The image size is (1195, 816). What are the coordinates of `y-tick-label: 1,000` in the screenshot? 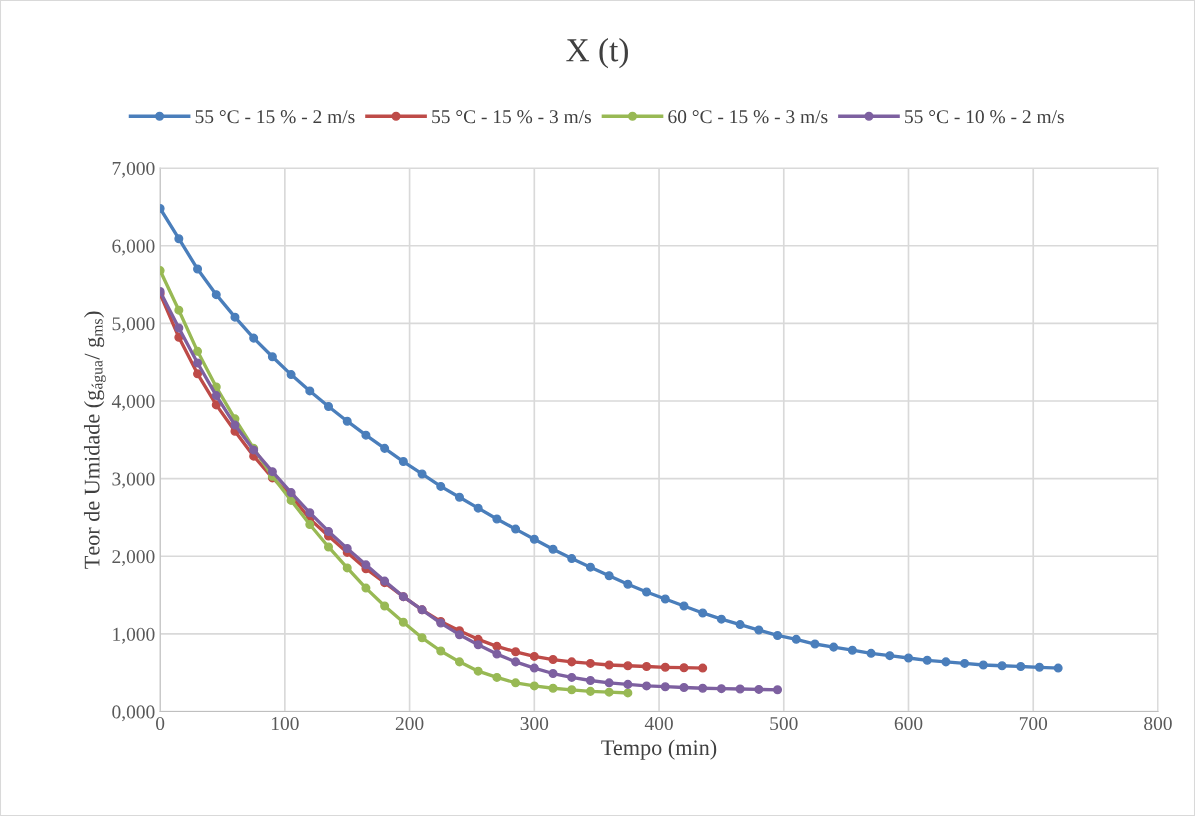 It's located at (134, 635).